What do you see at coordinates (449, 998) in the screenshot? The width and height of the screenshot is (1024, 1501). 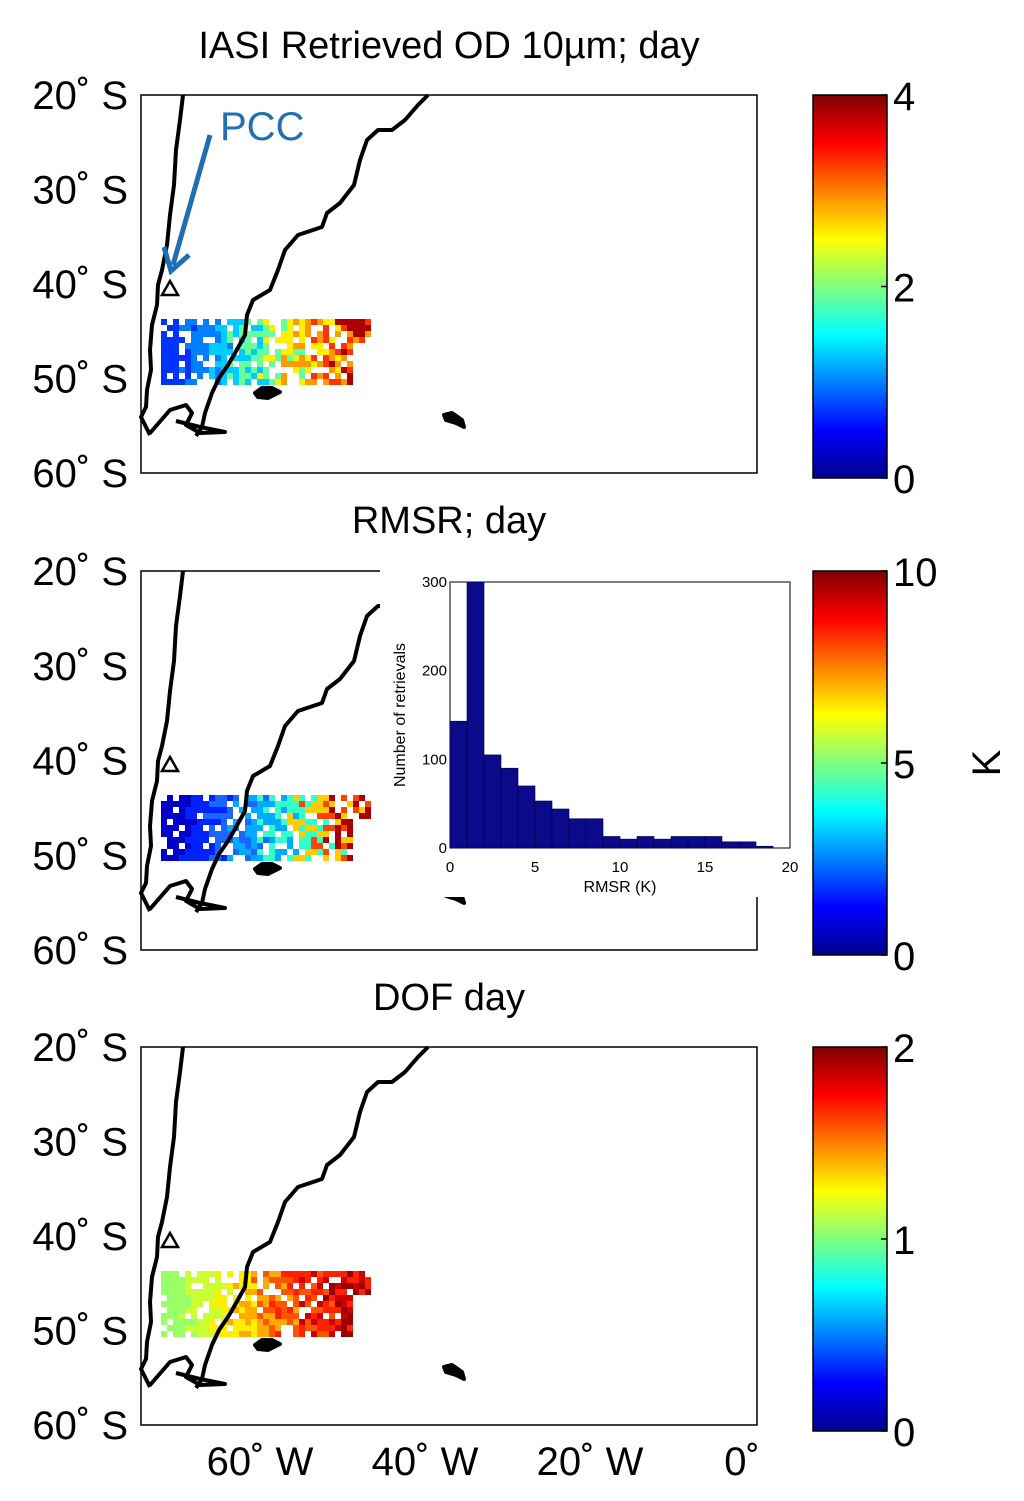 I see `panel-title: DOF day` at bounding box center [449, 998].